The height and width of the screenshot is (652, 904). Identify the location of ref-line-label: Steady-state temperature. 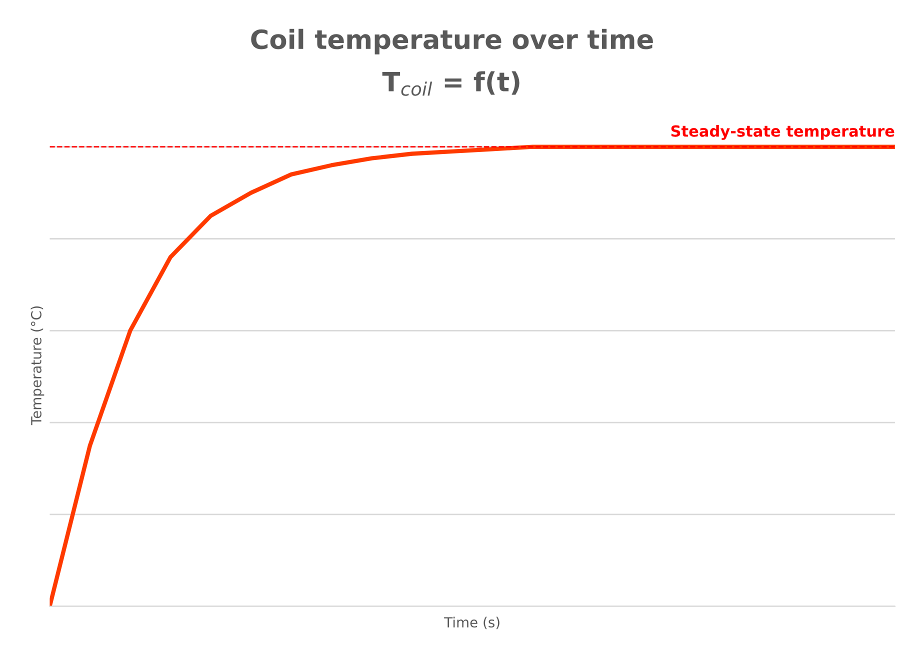
(782, 132).